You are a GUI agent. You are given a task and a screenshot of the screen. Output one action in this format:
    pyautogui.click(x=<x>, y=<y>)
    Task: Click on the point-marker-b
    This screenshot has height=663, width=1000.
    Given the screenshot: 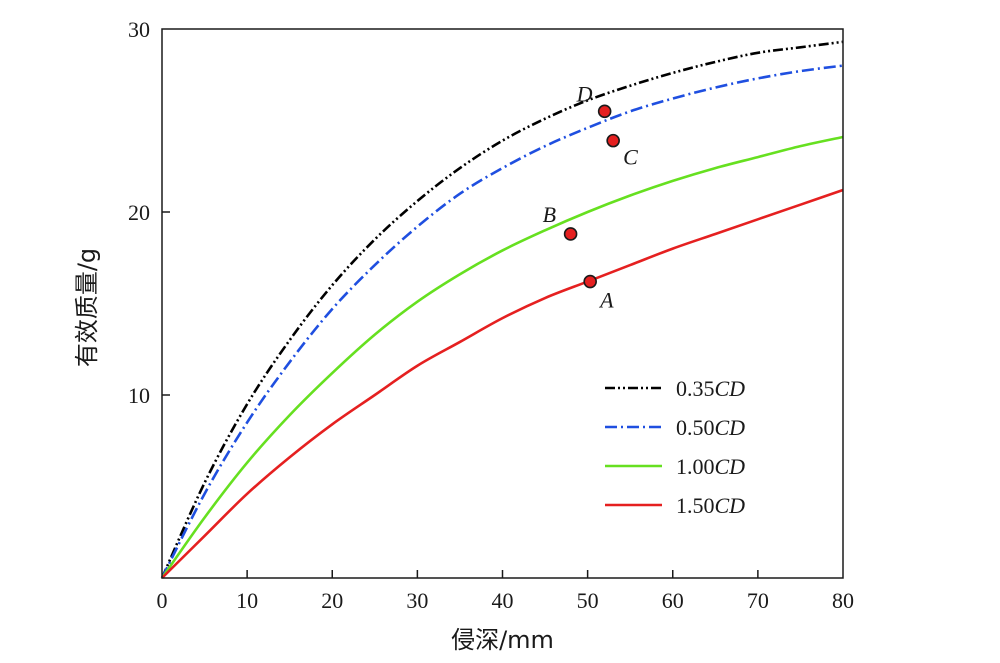 What is the action you would take?
    pyautogui.click(x=570, y=234)
    